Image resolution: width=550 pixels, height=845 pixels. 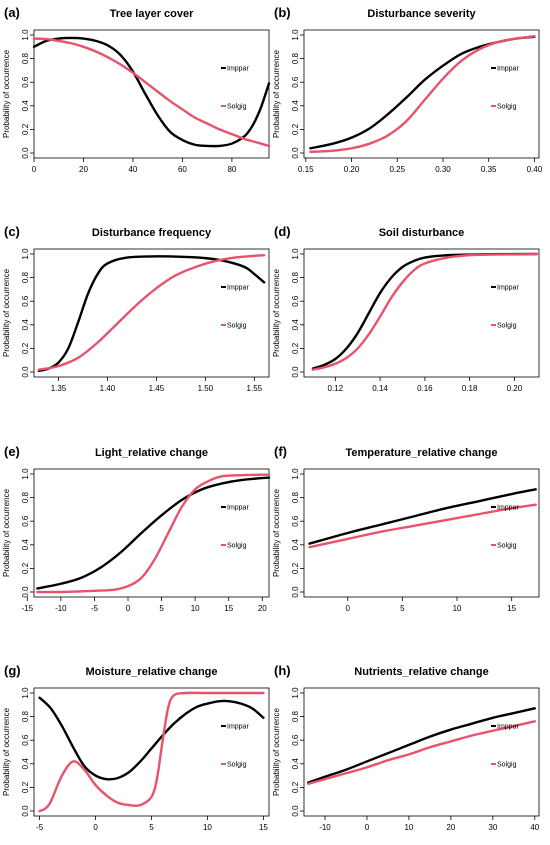 What do you see at coordinates (206, 388) in the screenshot?
I see `x-tick-label: 1.50` at bounding box center [206, 388].